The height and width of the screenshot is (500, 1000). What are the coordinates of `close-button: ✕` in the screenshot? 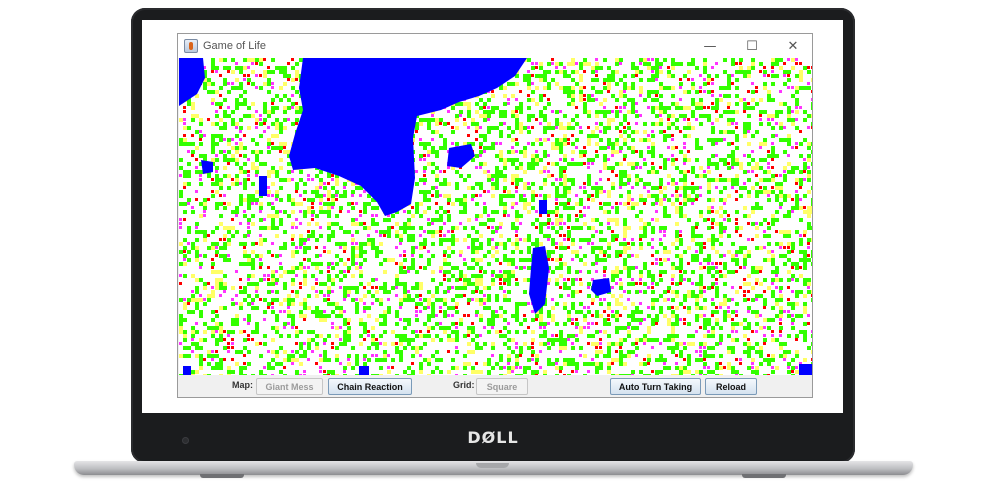 It's located at (793, 46).